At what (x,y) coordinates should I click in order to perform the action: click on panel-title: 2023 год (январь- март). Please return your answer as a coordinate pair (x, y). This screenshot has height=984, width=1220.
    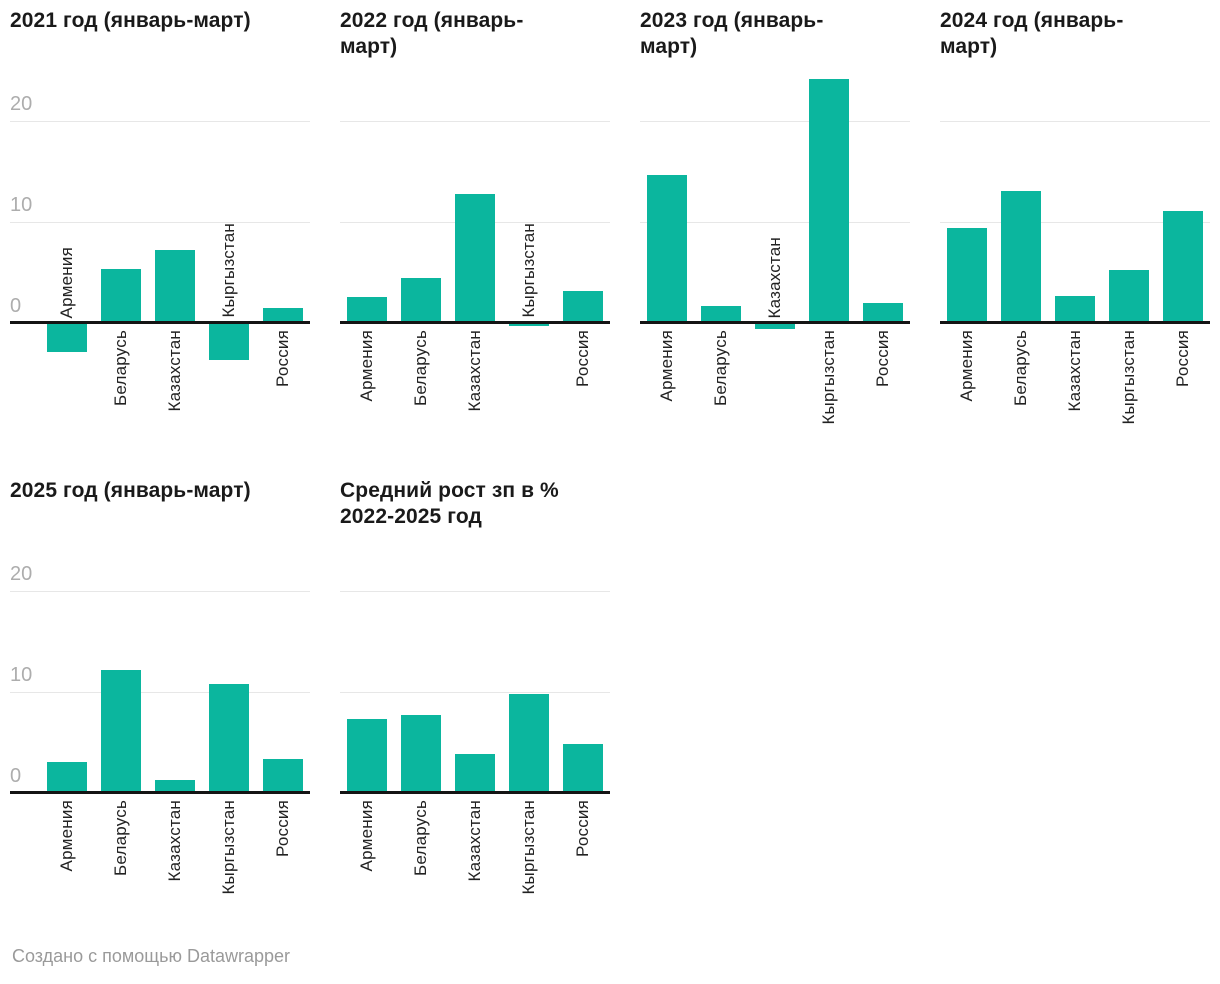
    Looking at the image, I should click on (732, 33).